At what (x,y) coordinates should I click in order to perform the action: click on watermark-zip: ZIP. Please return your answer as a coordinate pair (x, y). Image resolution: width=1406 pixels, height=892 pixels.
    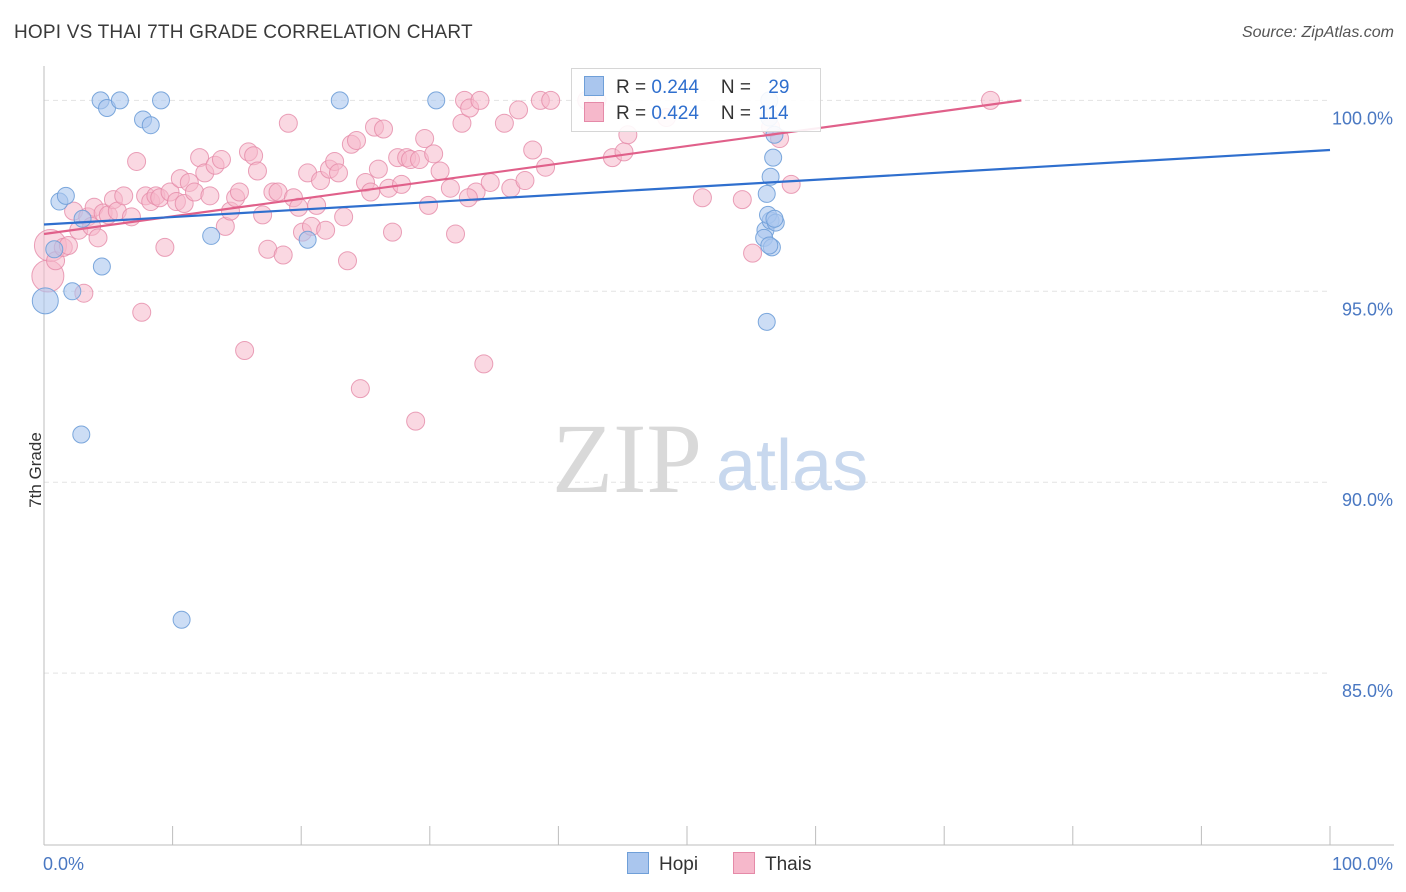
    Looking at the image, I should click on (627, 458).